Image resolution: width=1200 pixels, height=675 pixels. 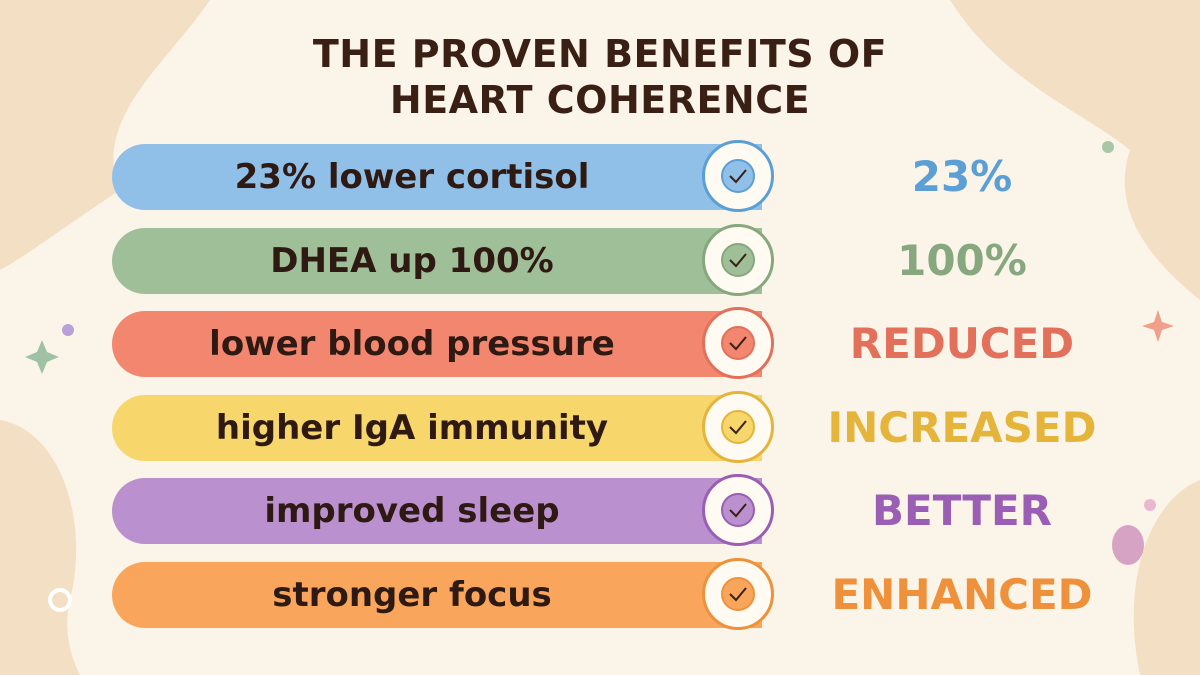 I want to click on benefit-row: 23% lower cortisol 23%, so click(x=612, y=176).